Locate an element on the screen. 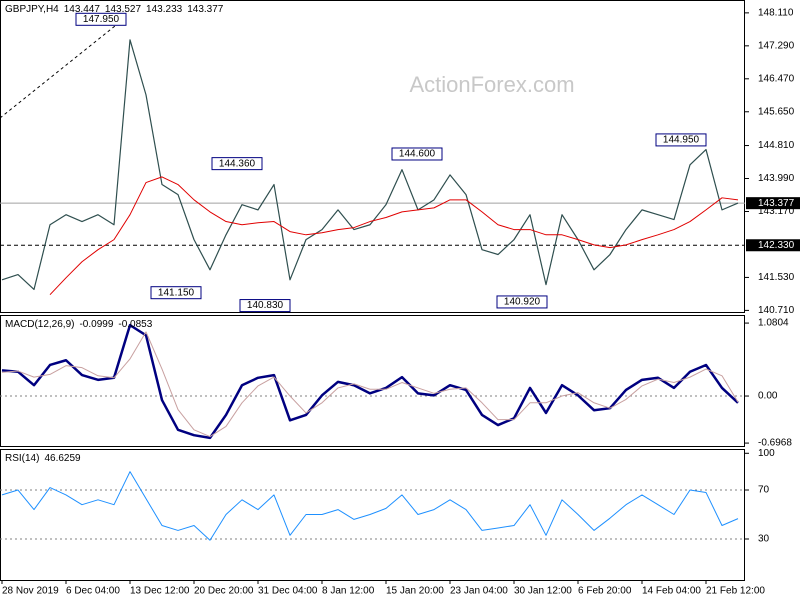  x-tick-label: 28 Nov 2019 is located at coordinates (30, 591).